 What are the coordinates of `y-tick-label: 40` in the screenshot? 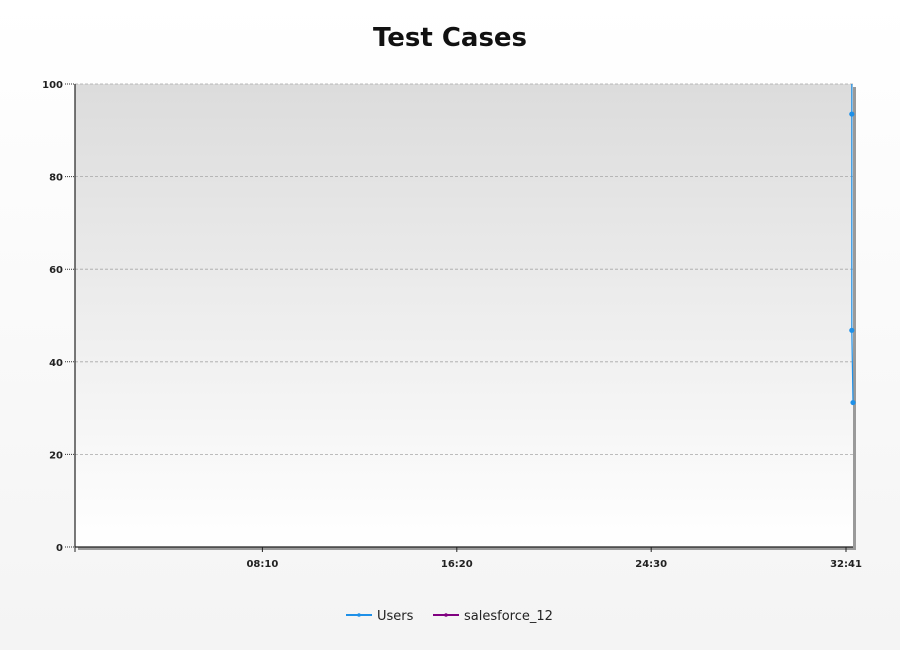 It's located at (56, 363).